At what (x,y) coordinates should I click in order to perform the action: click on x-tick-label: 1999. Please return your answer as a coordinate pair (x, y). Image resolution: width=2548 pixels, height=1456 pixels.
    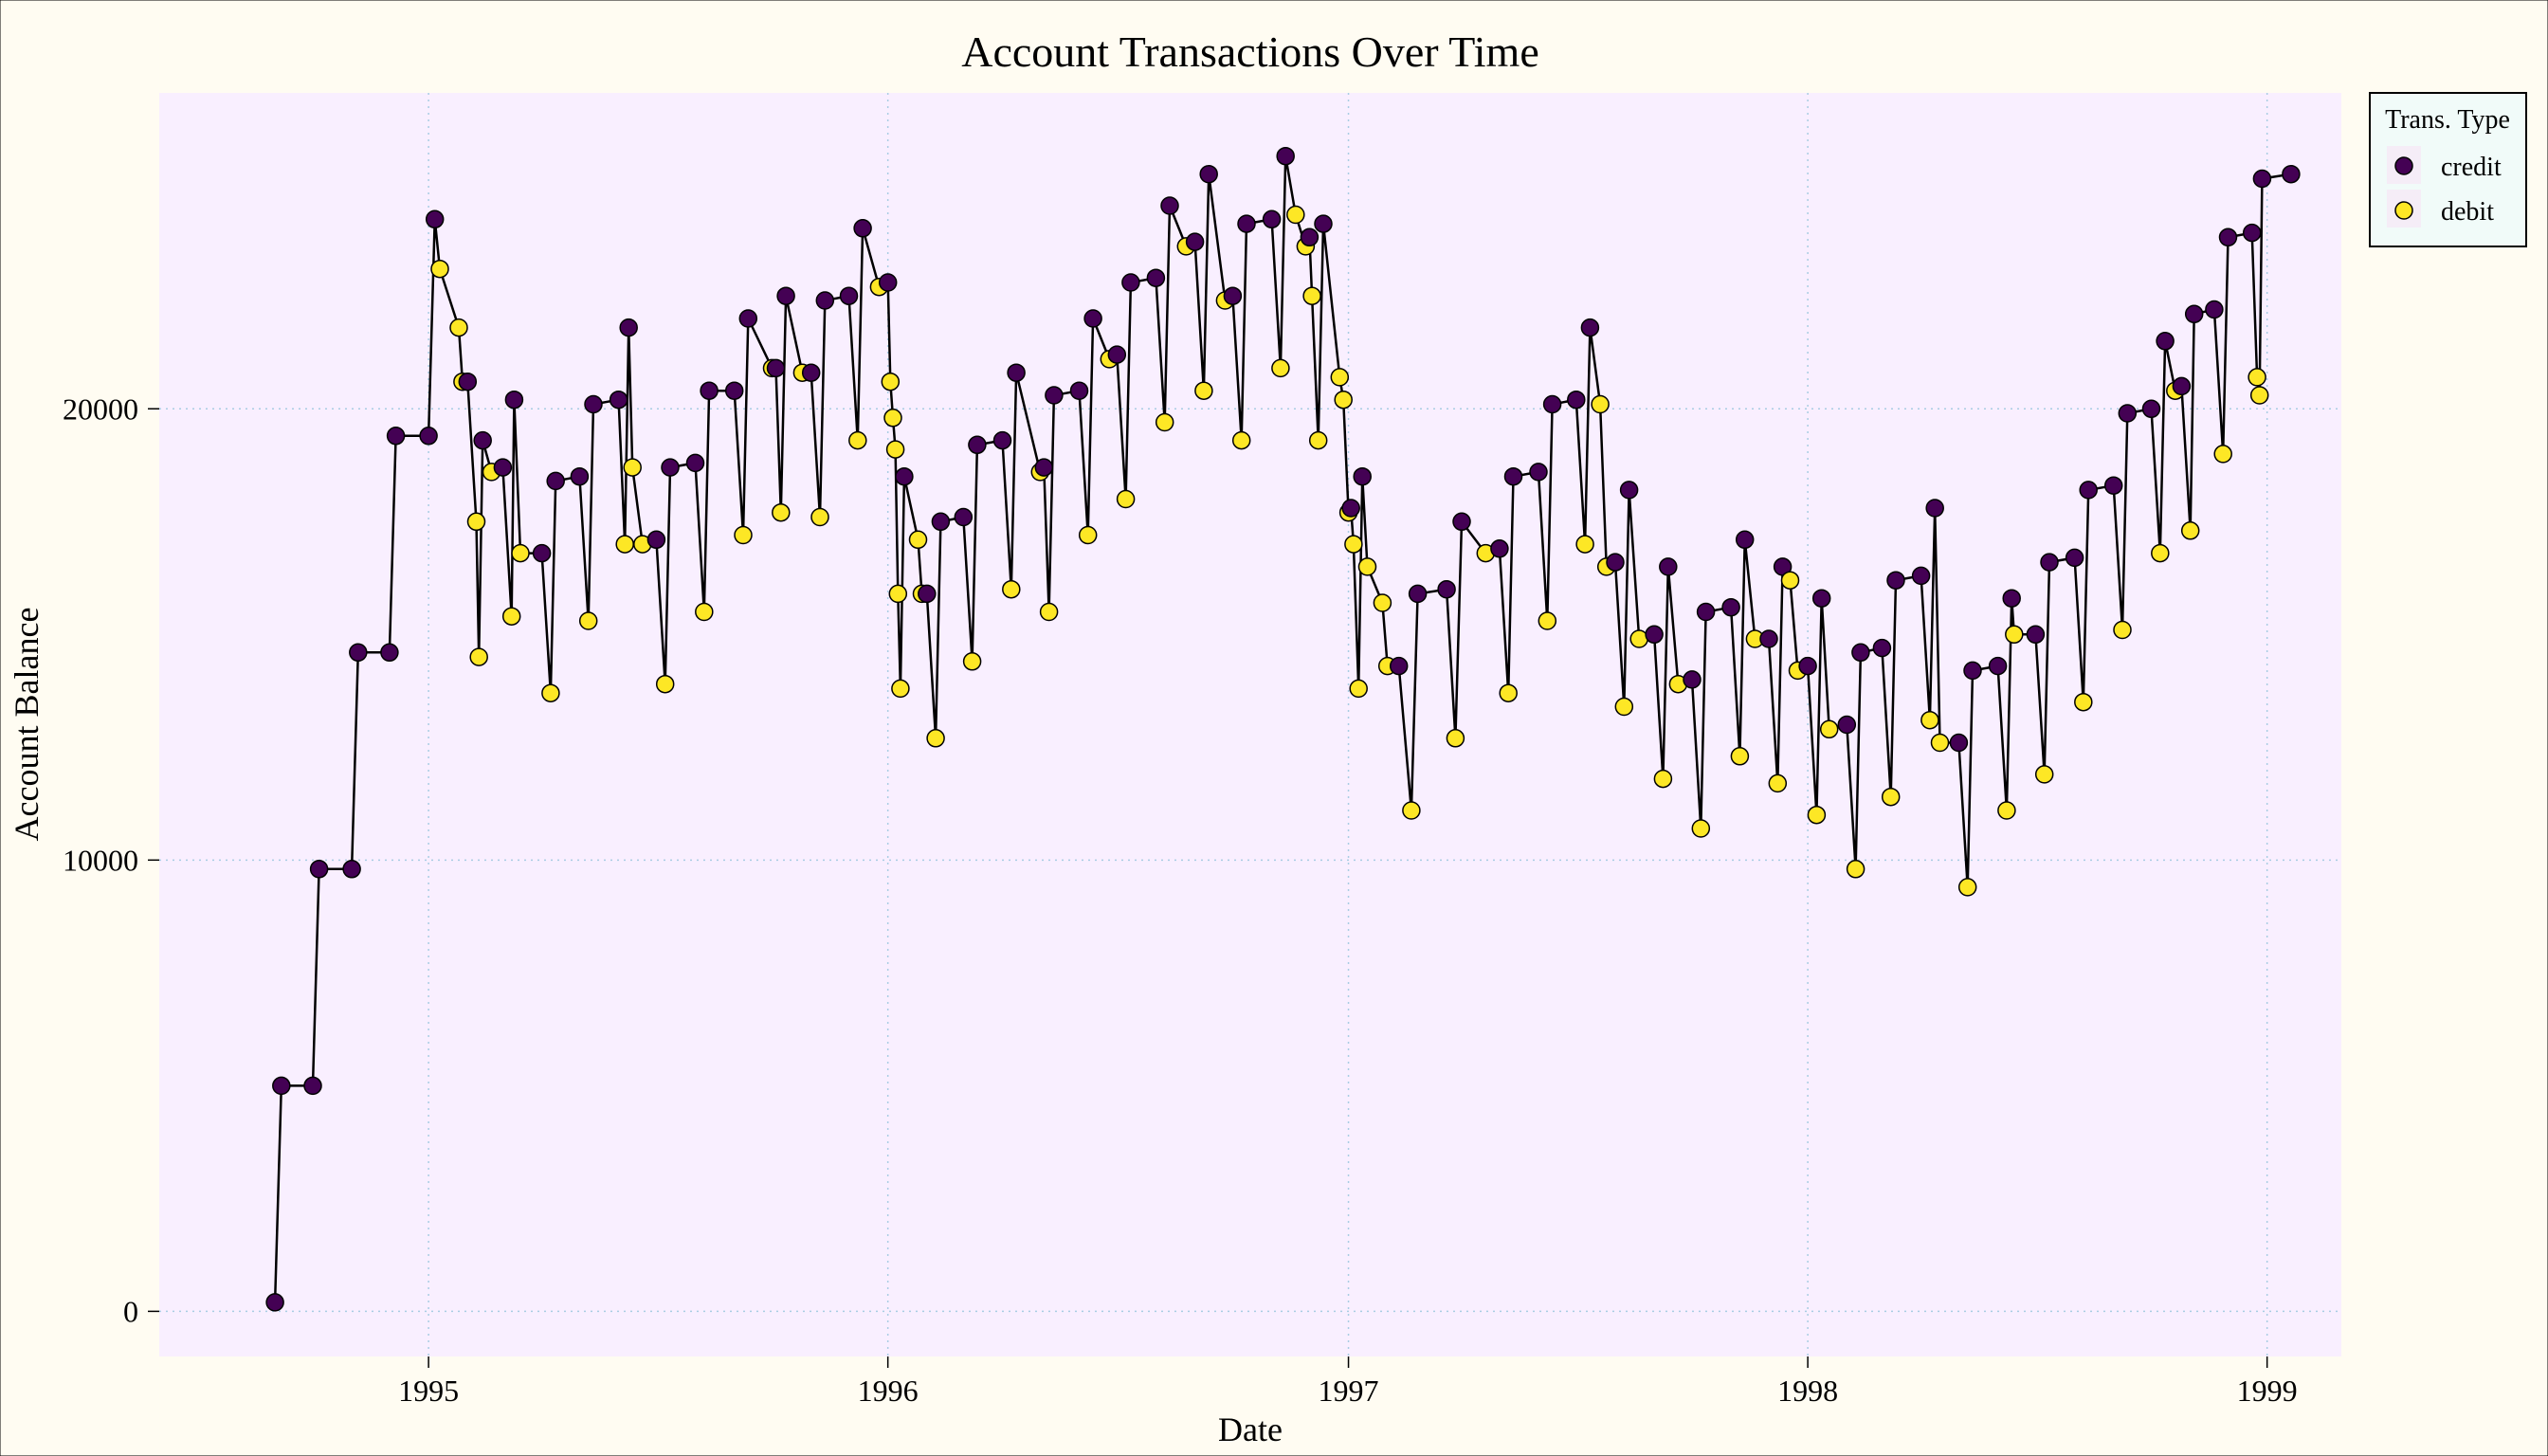
    Looking at the image, I should click on (2267, 1391).